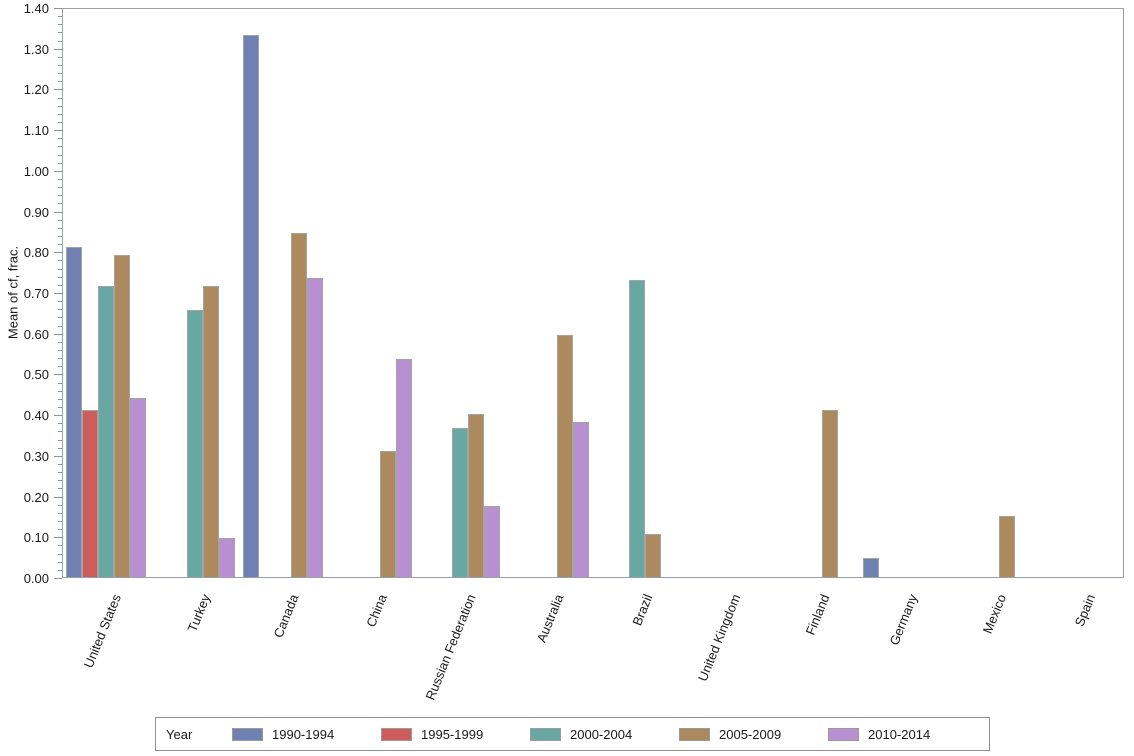 The image size is (1134, 756). I want to click on y-tick-label: 0.90, so click(36, 212).